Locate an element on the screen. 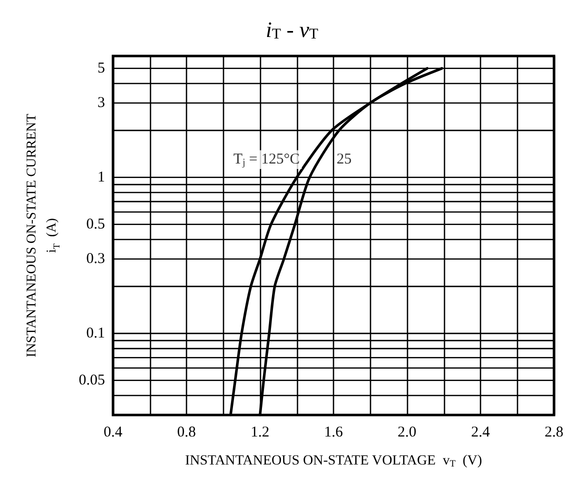 The width and height of the screenshot is (584, 490). x-tick-label: 2.0 is located at coordinates (407, 432).